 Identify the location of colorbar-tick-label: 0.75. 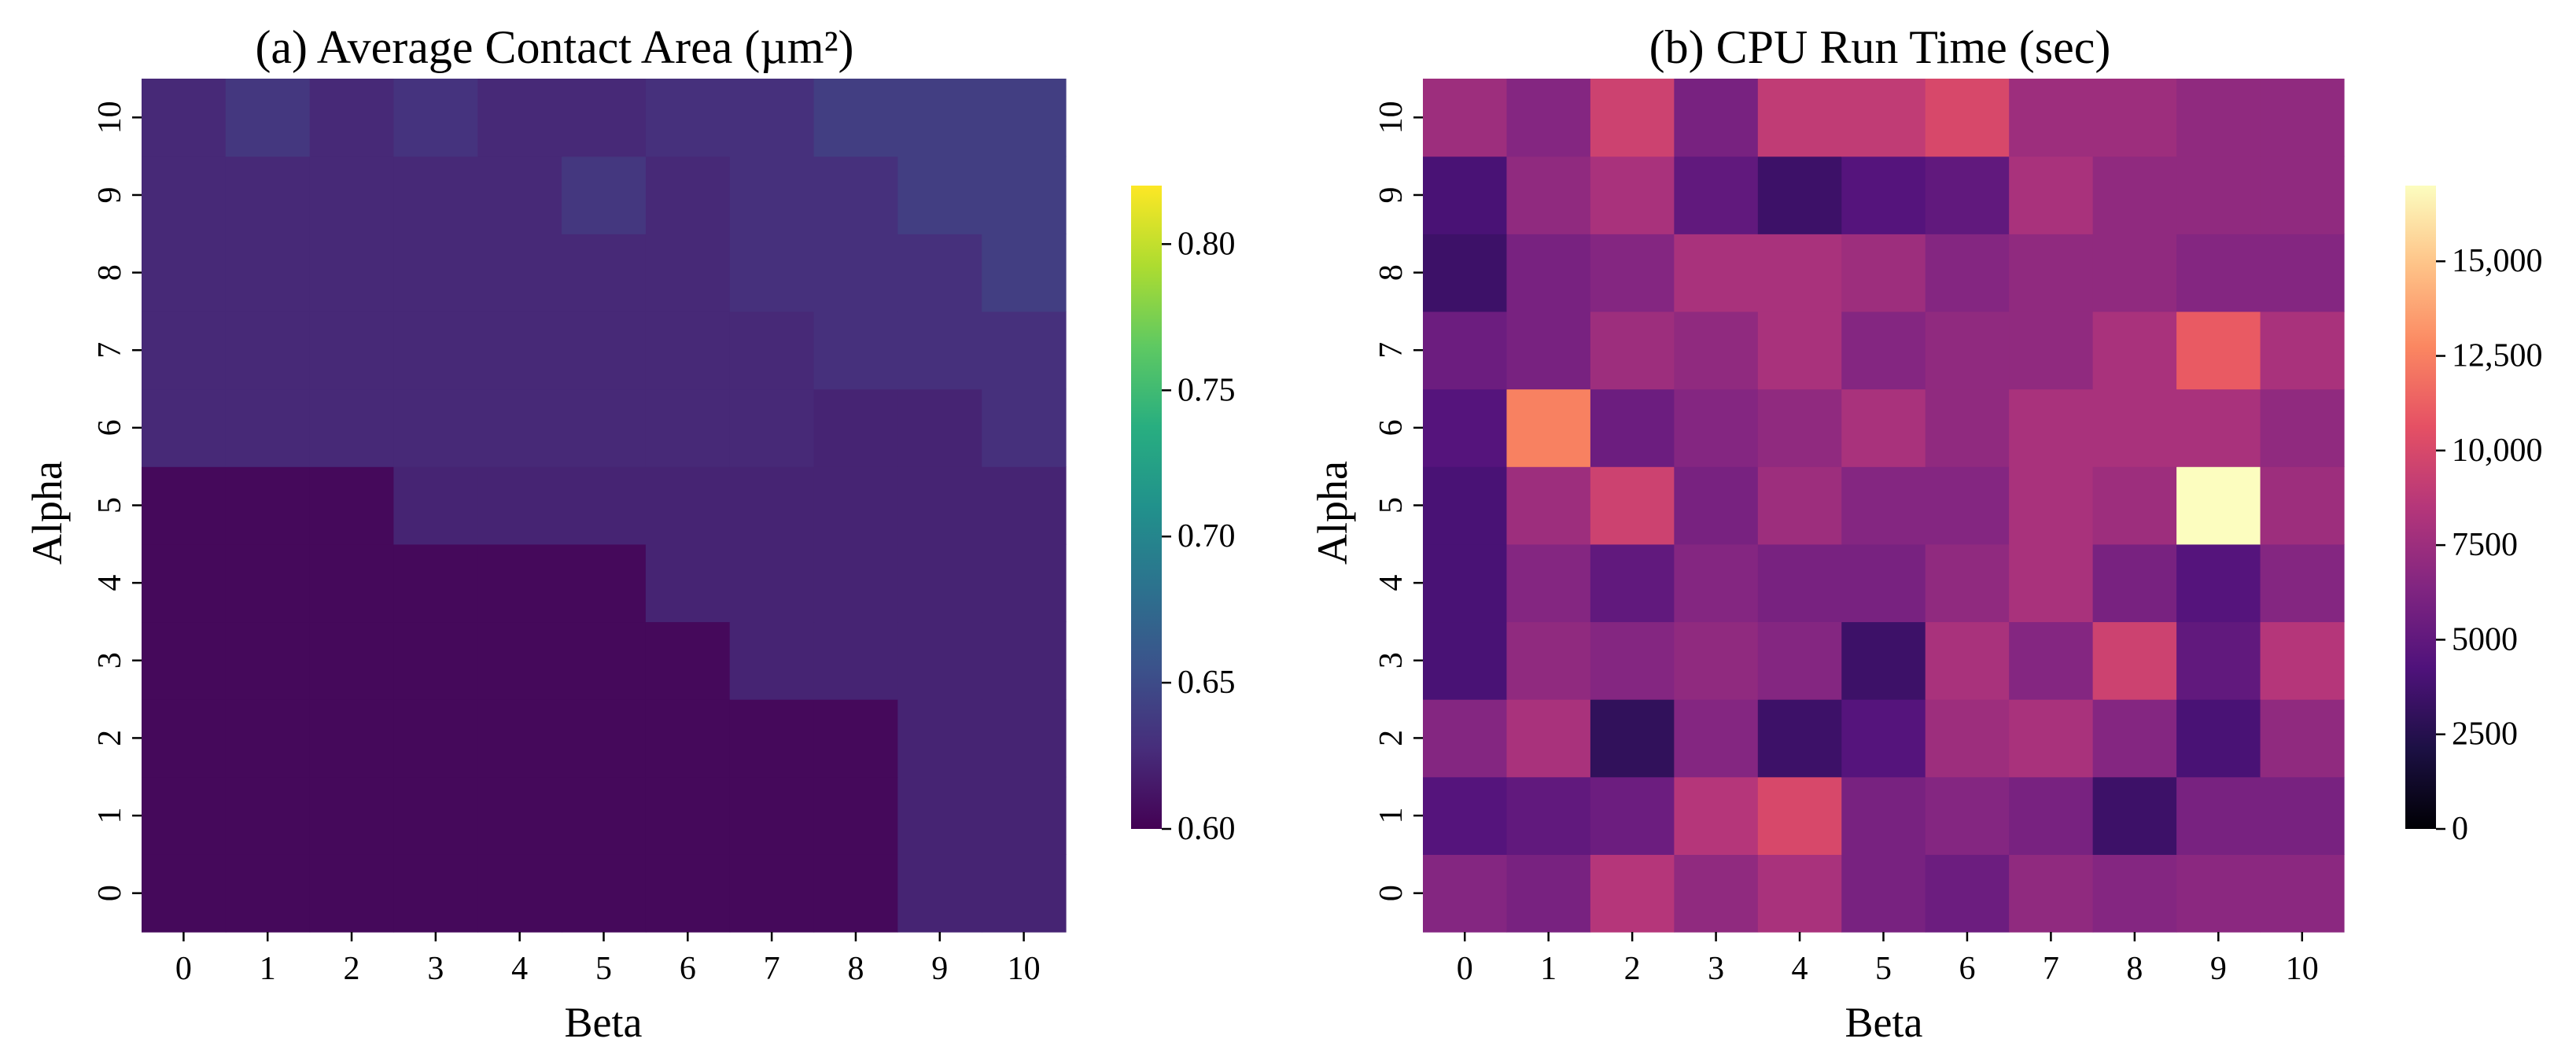
(1206, 390).